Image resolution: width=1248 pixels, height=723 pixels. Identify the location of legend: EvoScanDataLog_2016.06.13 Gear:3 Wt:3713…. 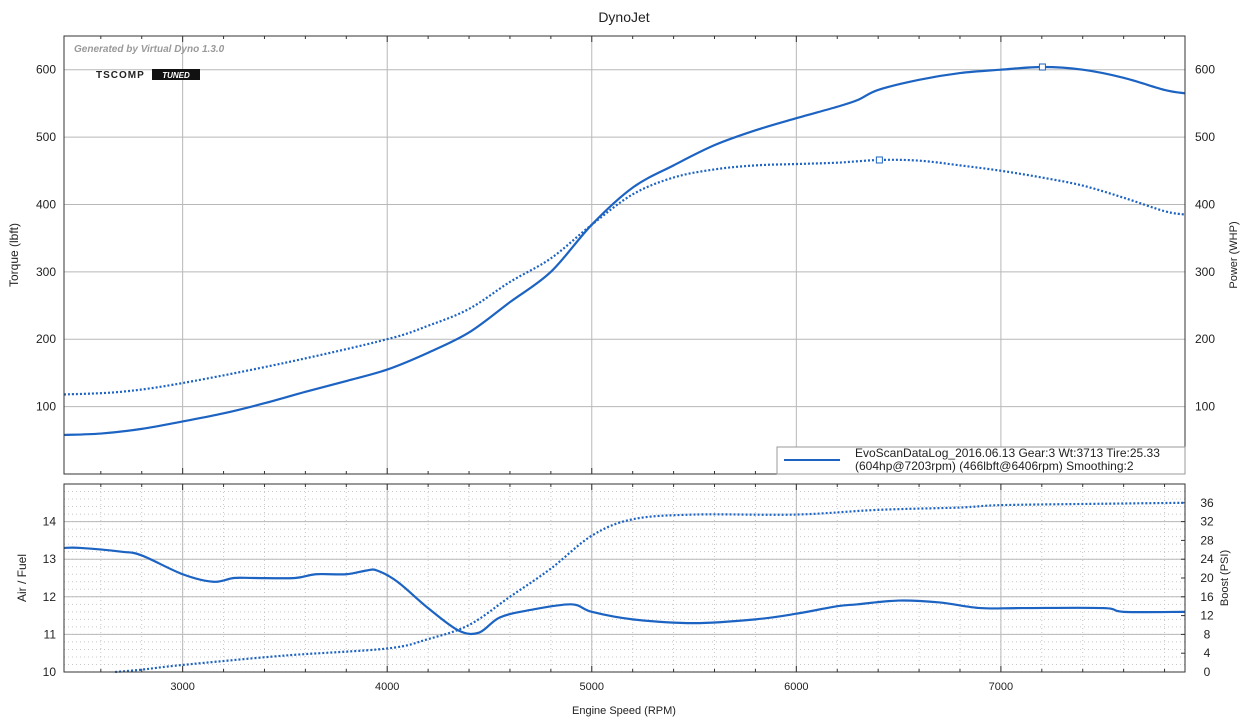
(981, 460).